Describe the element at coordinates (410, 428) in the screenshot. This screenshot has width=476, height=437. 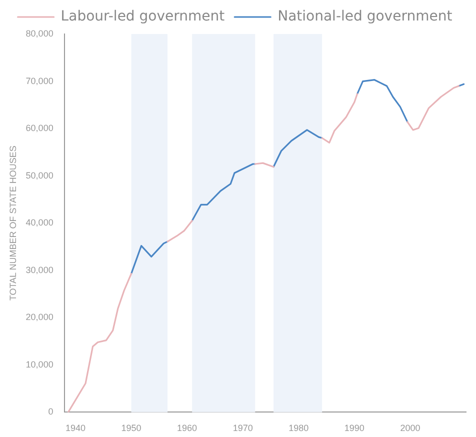
I see `x-tick-label: 2000` at that location.